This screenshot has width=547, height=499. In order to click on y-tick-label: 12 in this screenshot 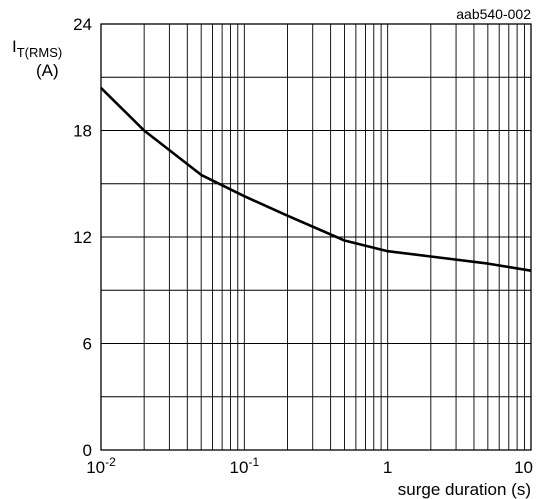, I will do `click(82, 237)`.